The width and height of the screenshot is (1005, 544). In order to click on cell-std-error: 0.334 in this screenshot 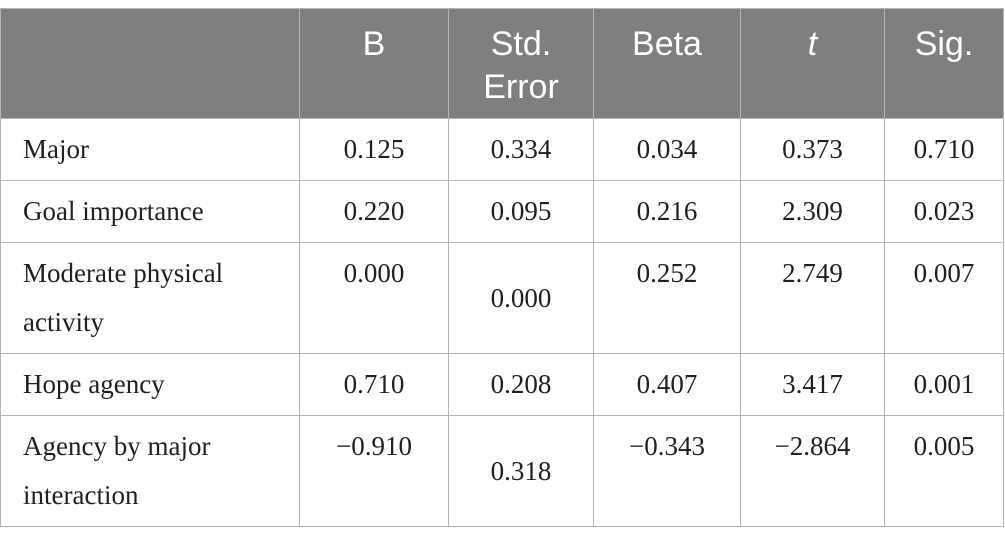, I will do `click(521, 149)`.